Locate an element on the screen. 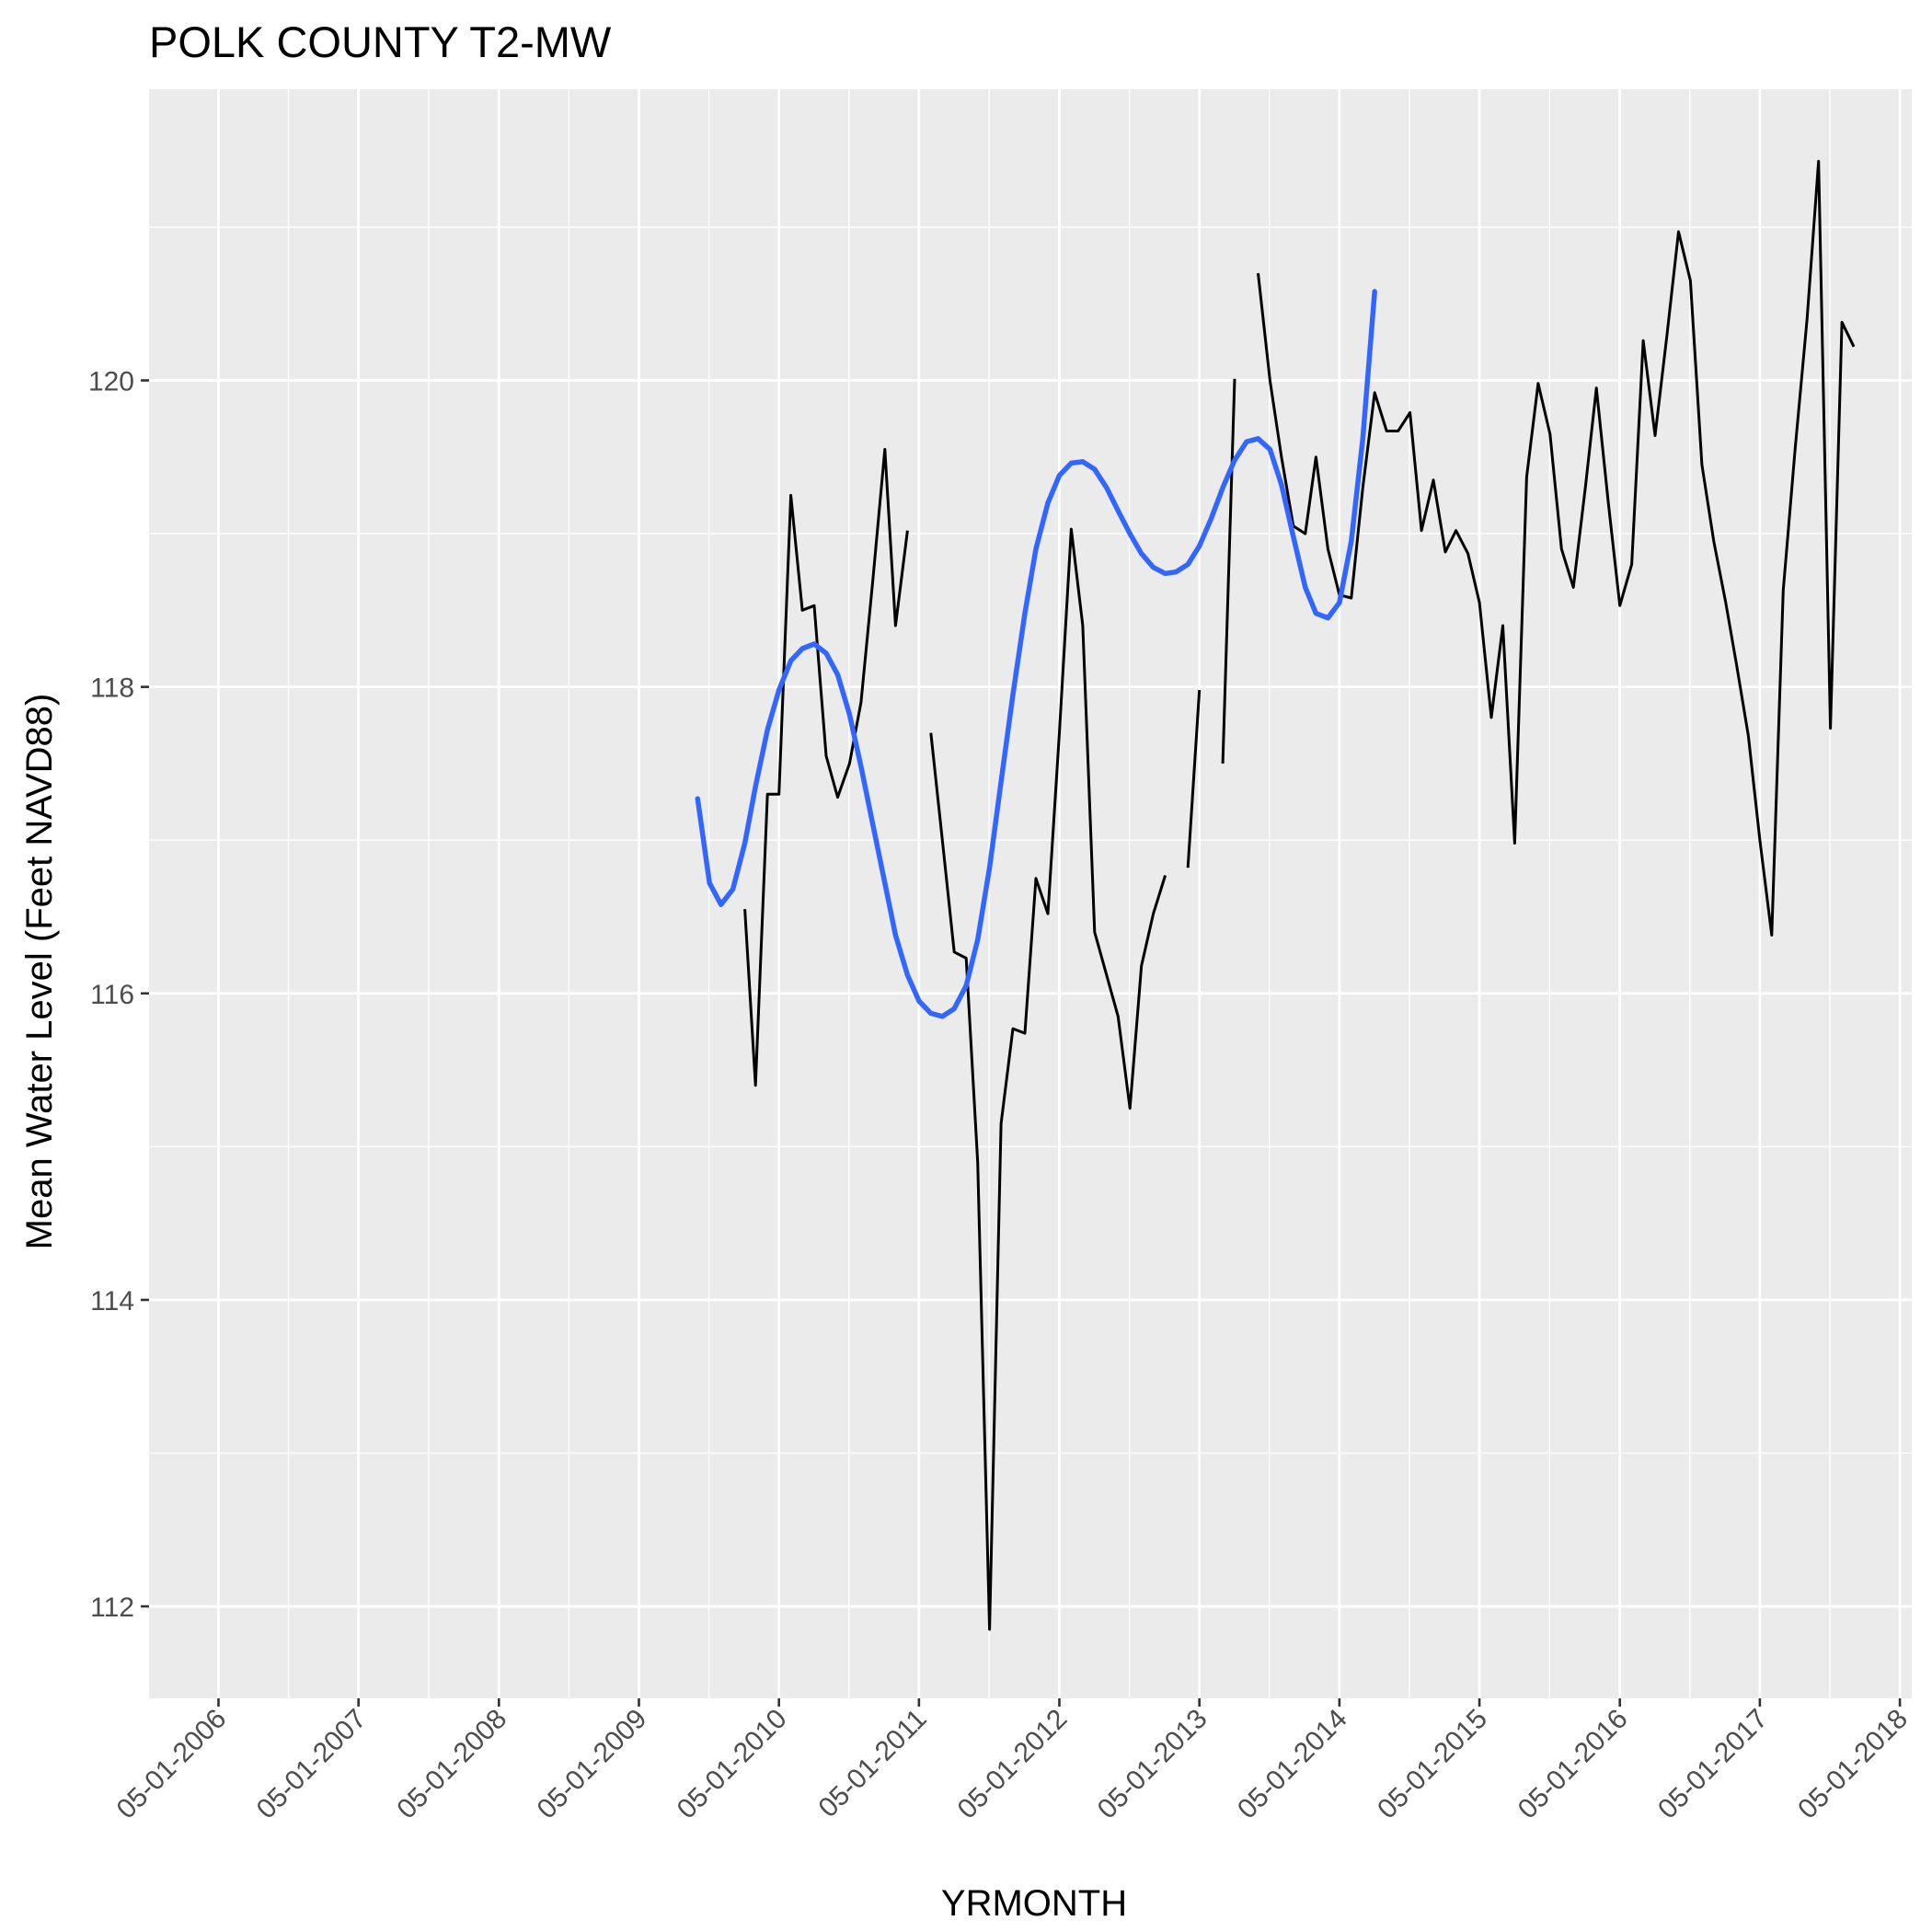  y-axis: 112 114 116 118 120 is located at coordinates (118, 995).